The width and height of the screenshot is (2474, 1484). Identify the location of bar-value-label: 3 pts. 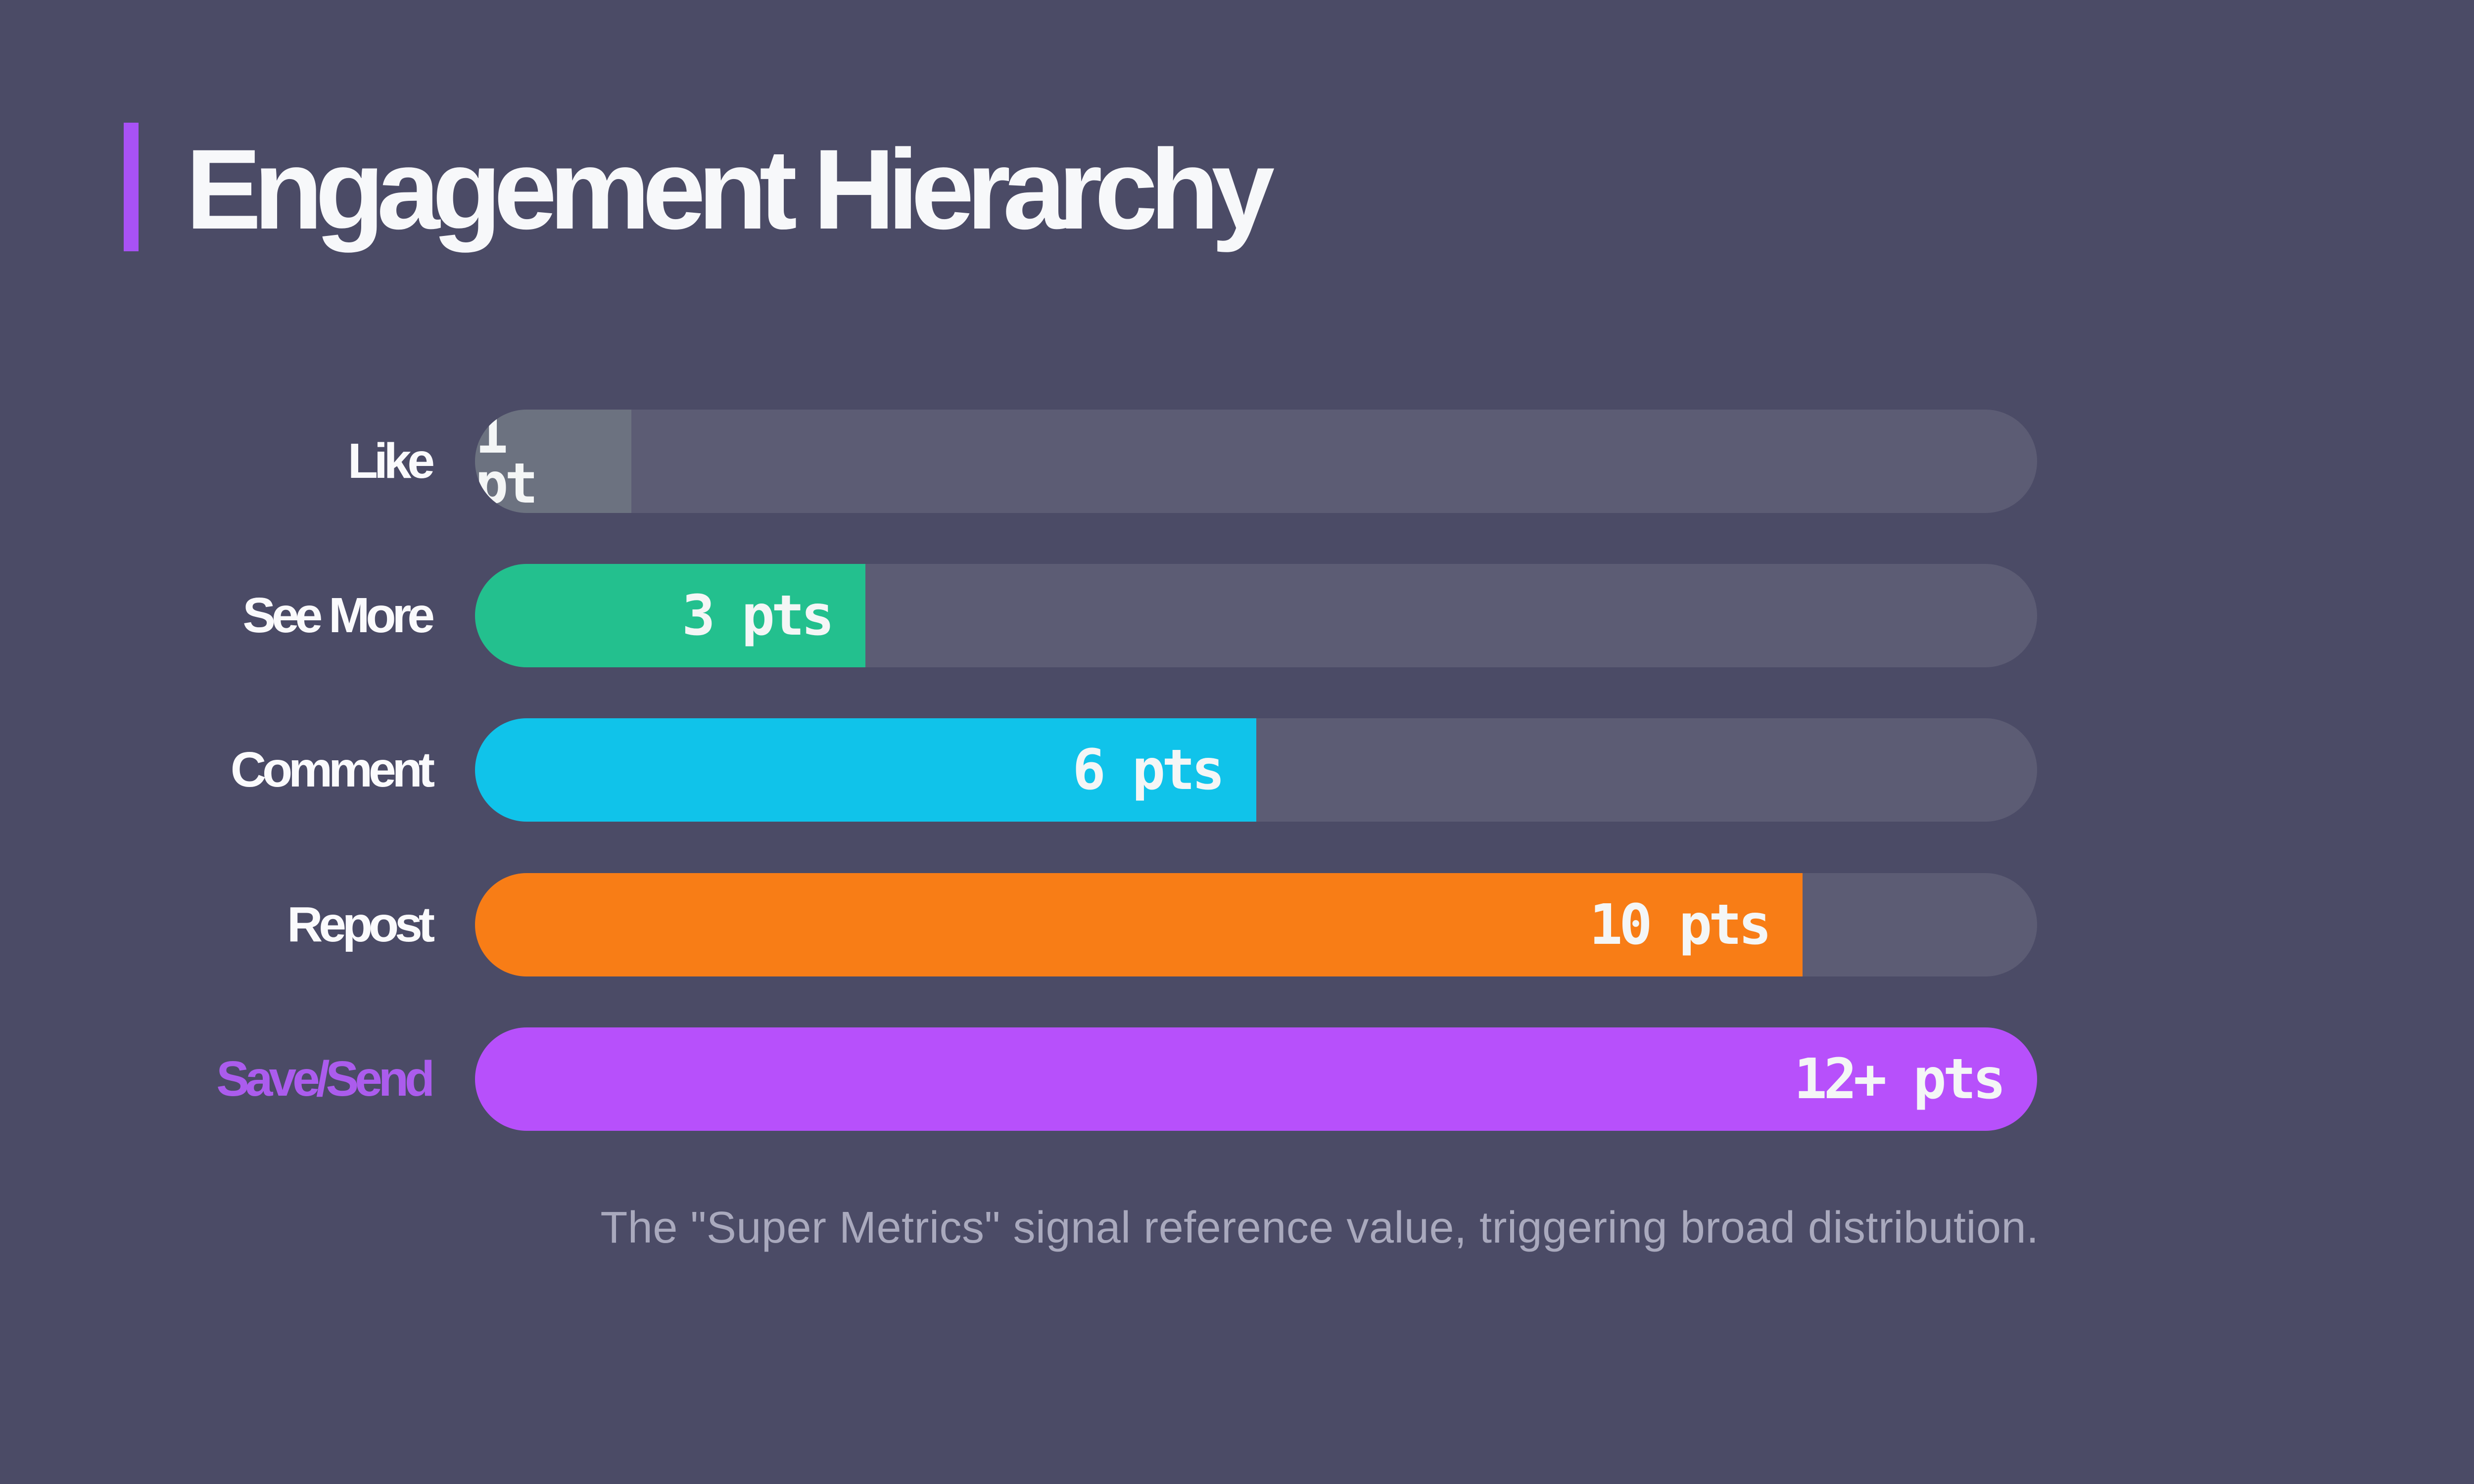
(758, 615).